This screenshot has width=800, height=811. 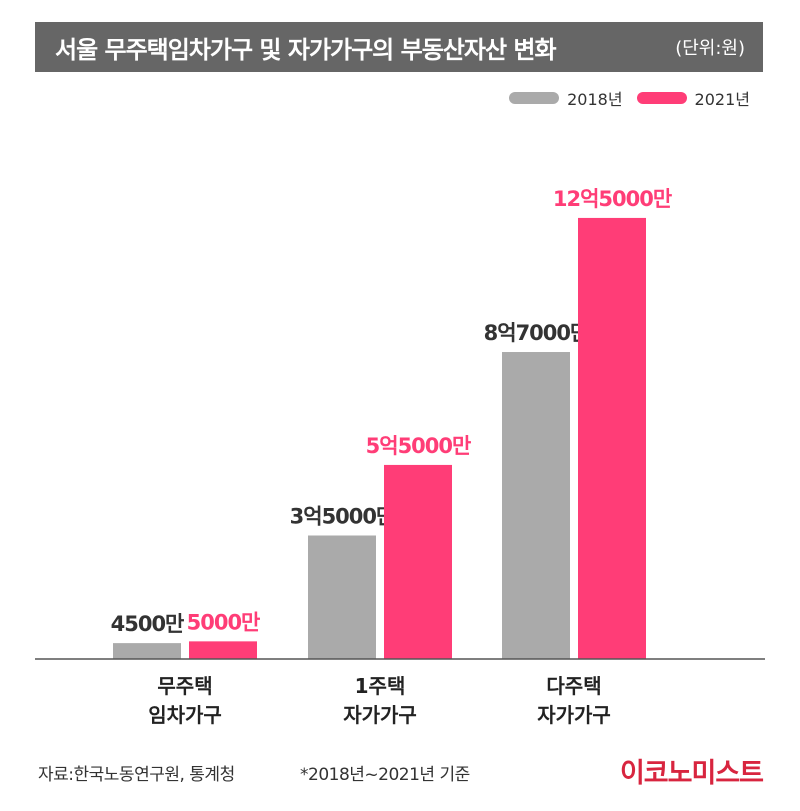 What do you see at coordinates (380, 686) in the screenshot?
I see `category-label-1-0: 1주택` at bounding box center [380, 686].